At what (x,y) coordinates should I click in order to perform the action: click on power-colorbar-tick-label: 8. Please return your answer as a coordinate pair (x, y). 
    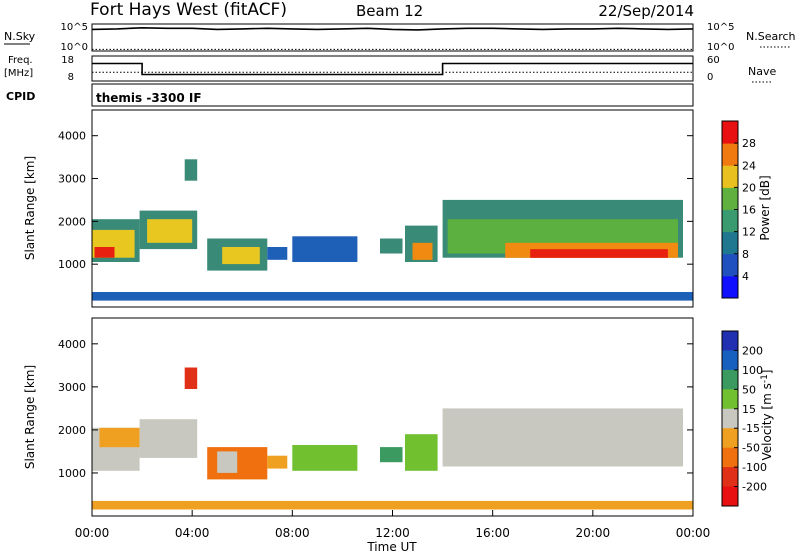
    Looking at the image, I should click on (745, 254).